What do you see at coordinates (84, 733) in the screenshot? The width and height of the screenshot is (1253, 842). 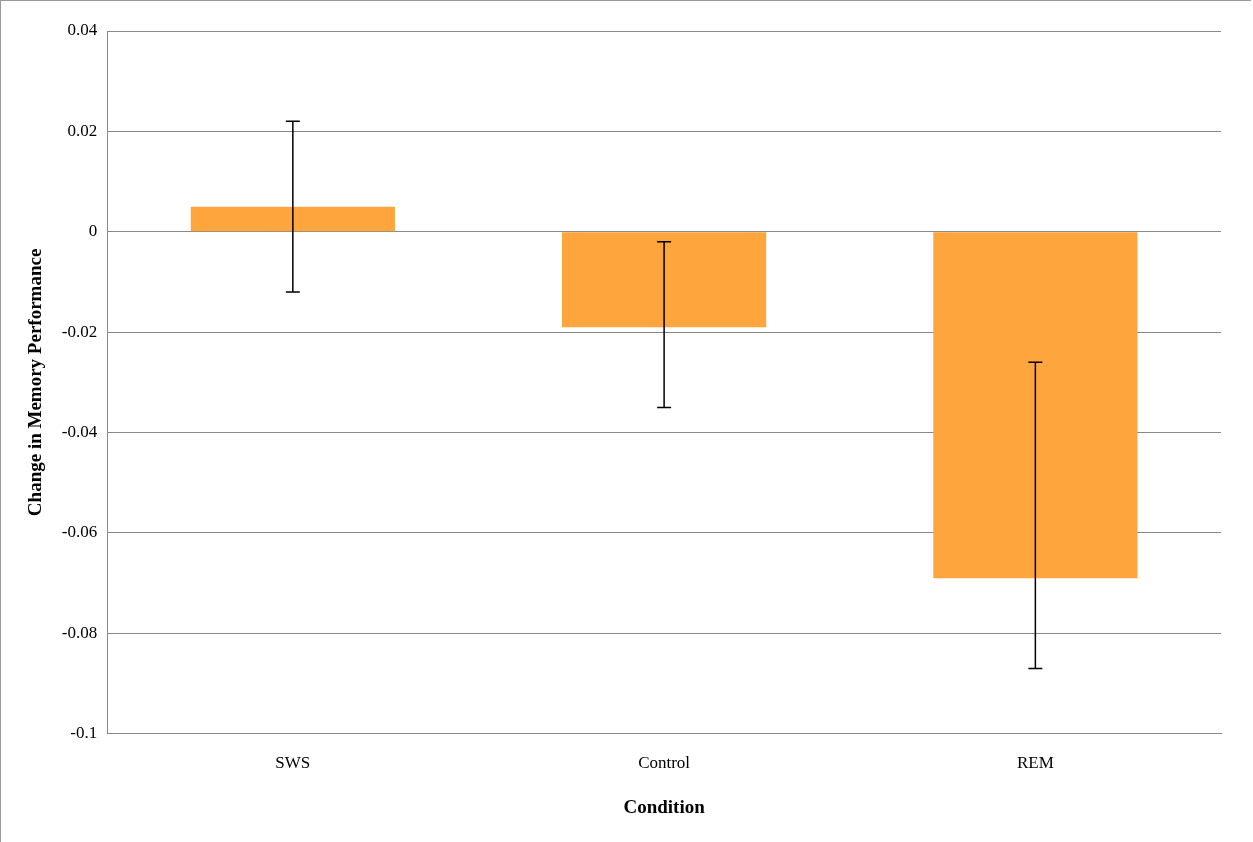 I see `y-tick-label: -0.1` at bounding box center [84, 733].